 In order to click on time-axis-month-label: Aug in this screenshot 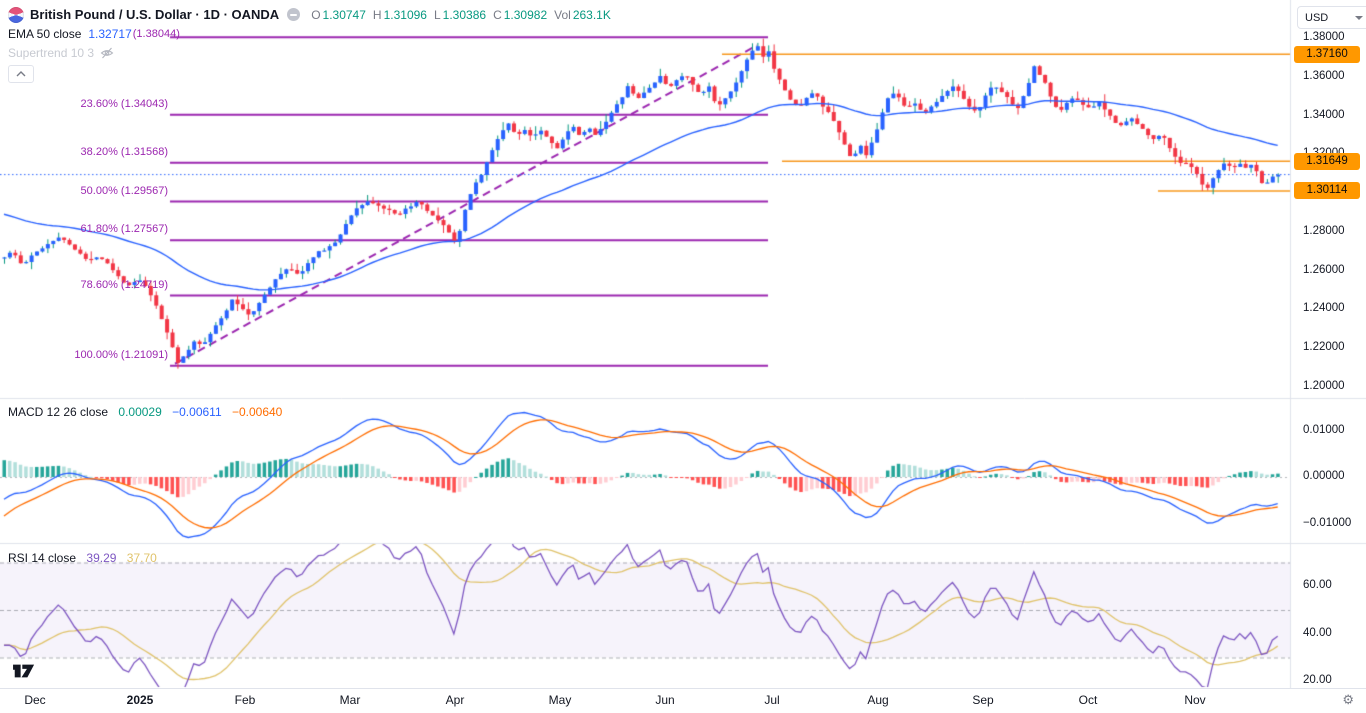, I will do `click(878, 700)`.